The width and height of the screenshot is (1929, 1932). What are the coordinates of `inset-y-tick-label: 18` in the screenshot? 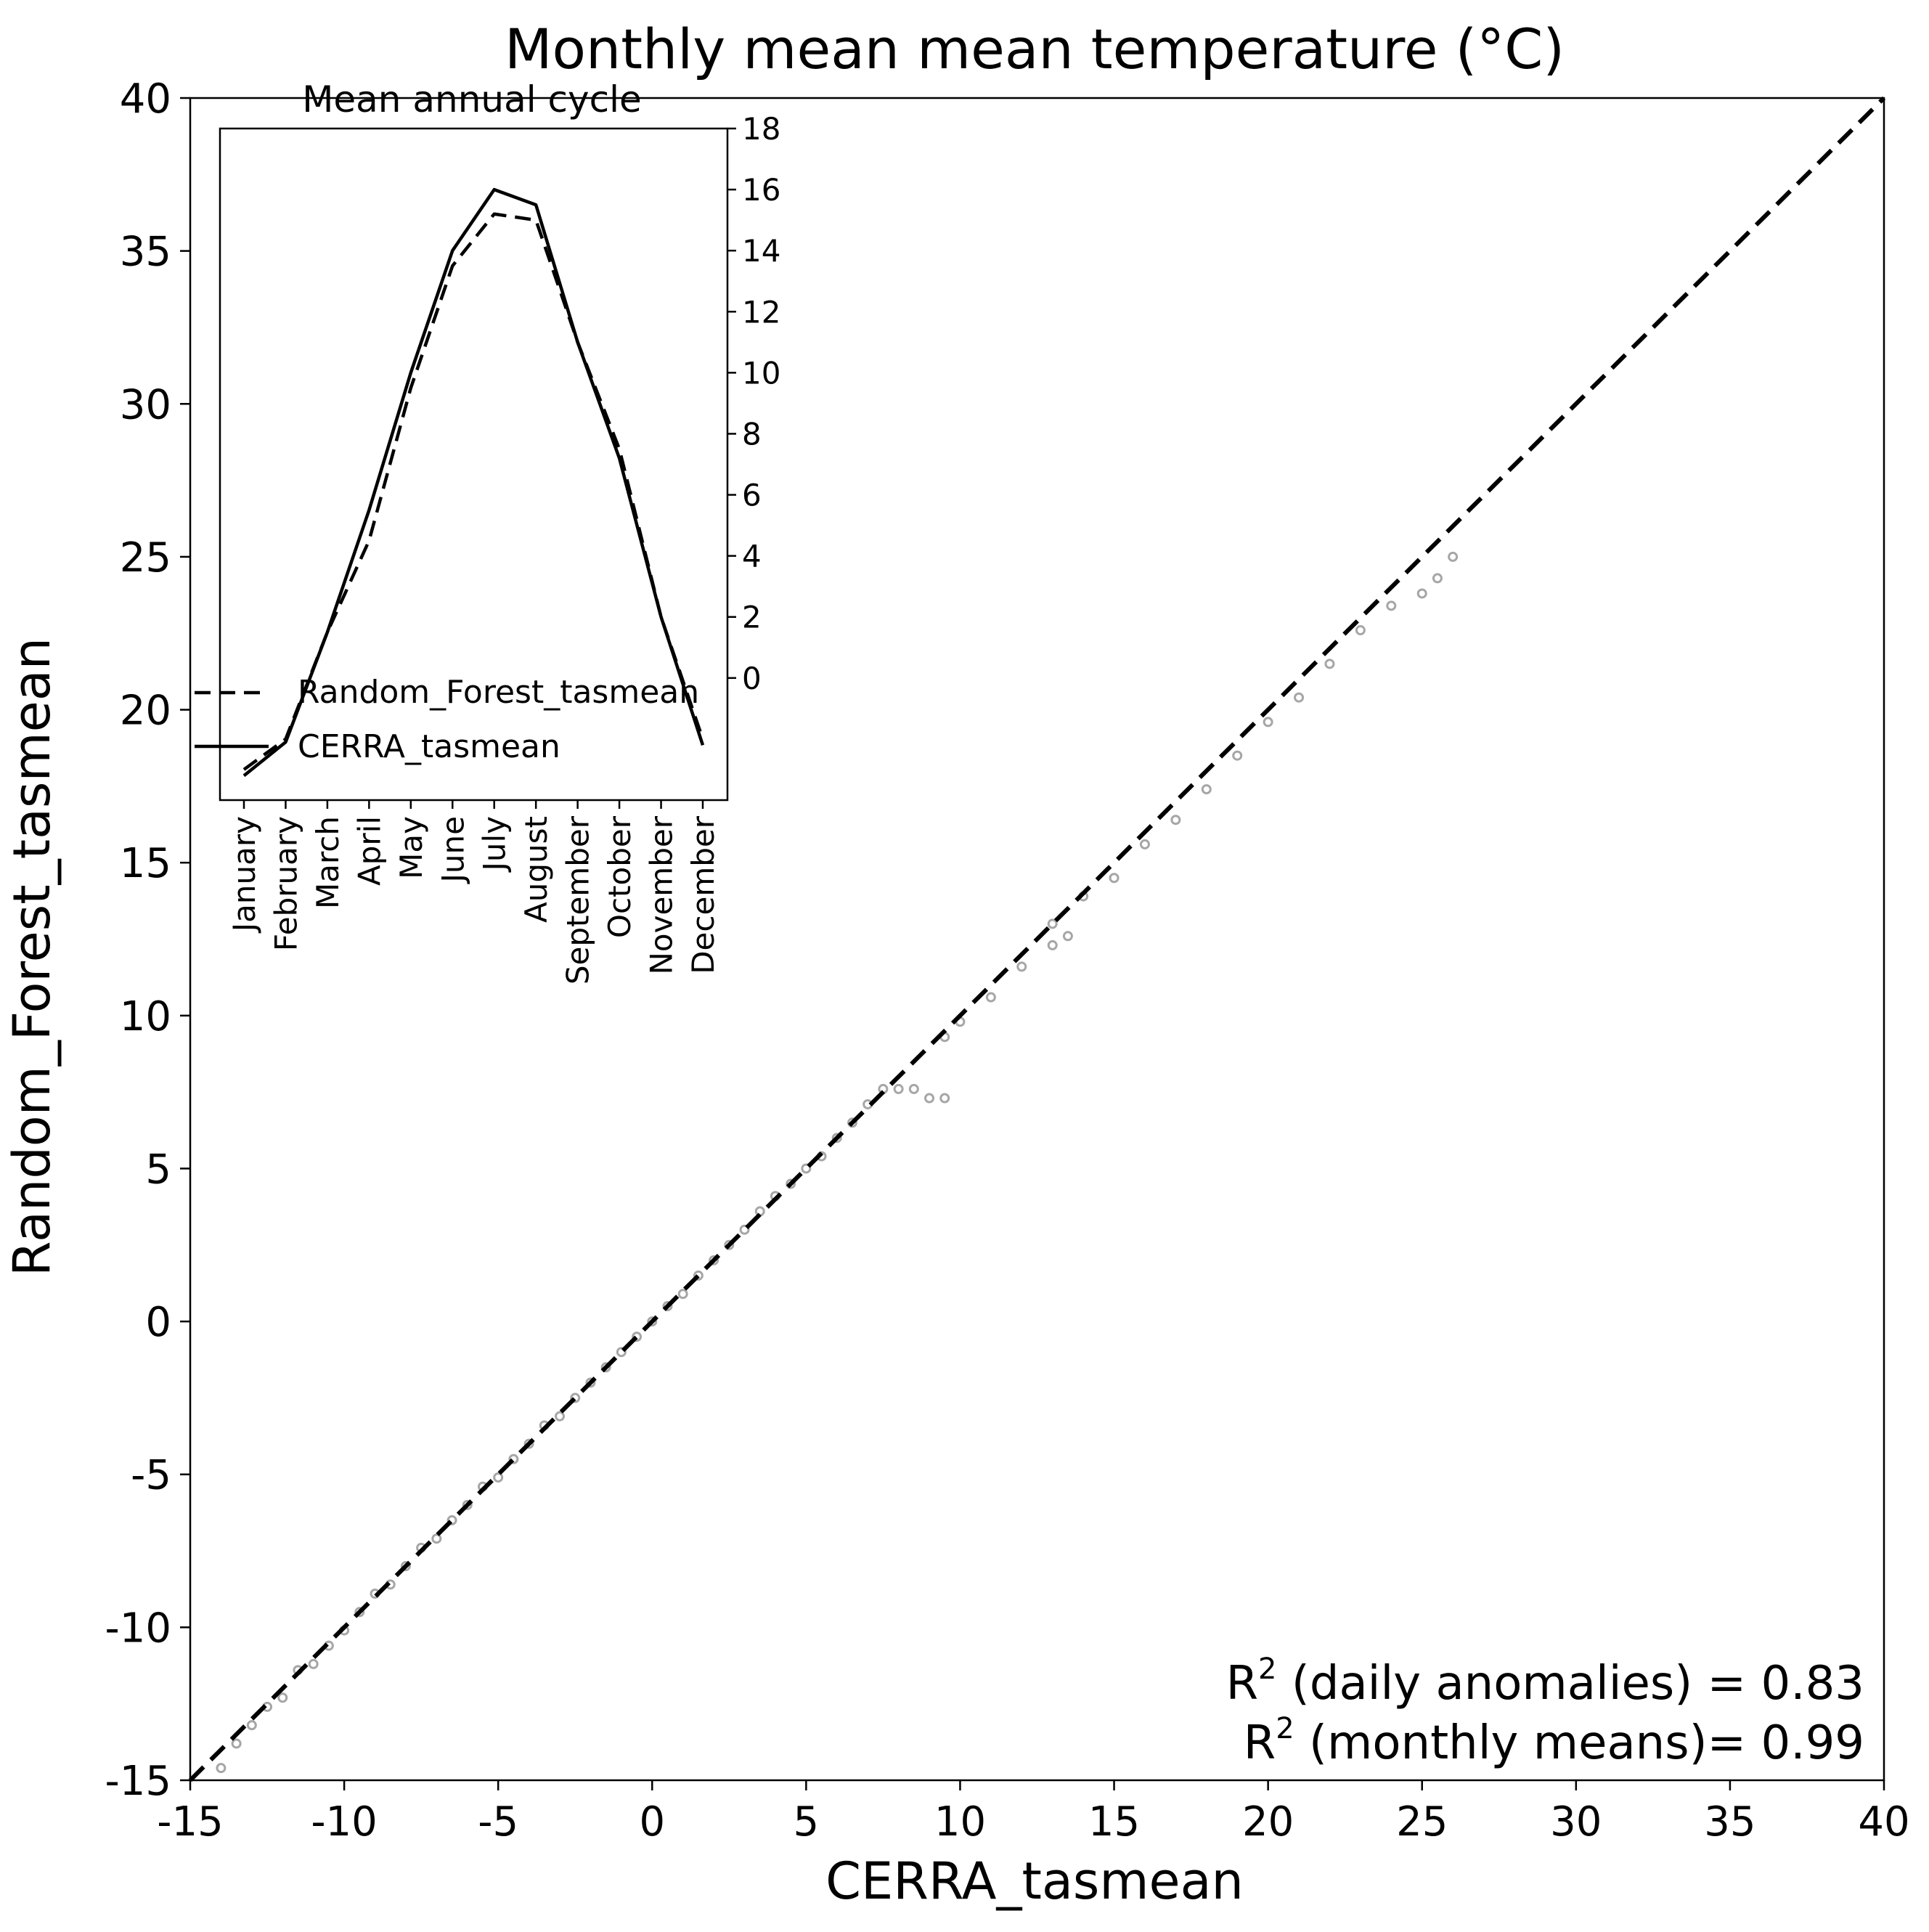 It's located at (761, 129).